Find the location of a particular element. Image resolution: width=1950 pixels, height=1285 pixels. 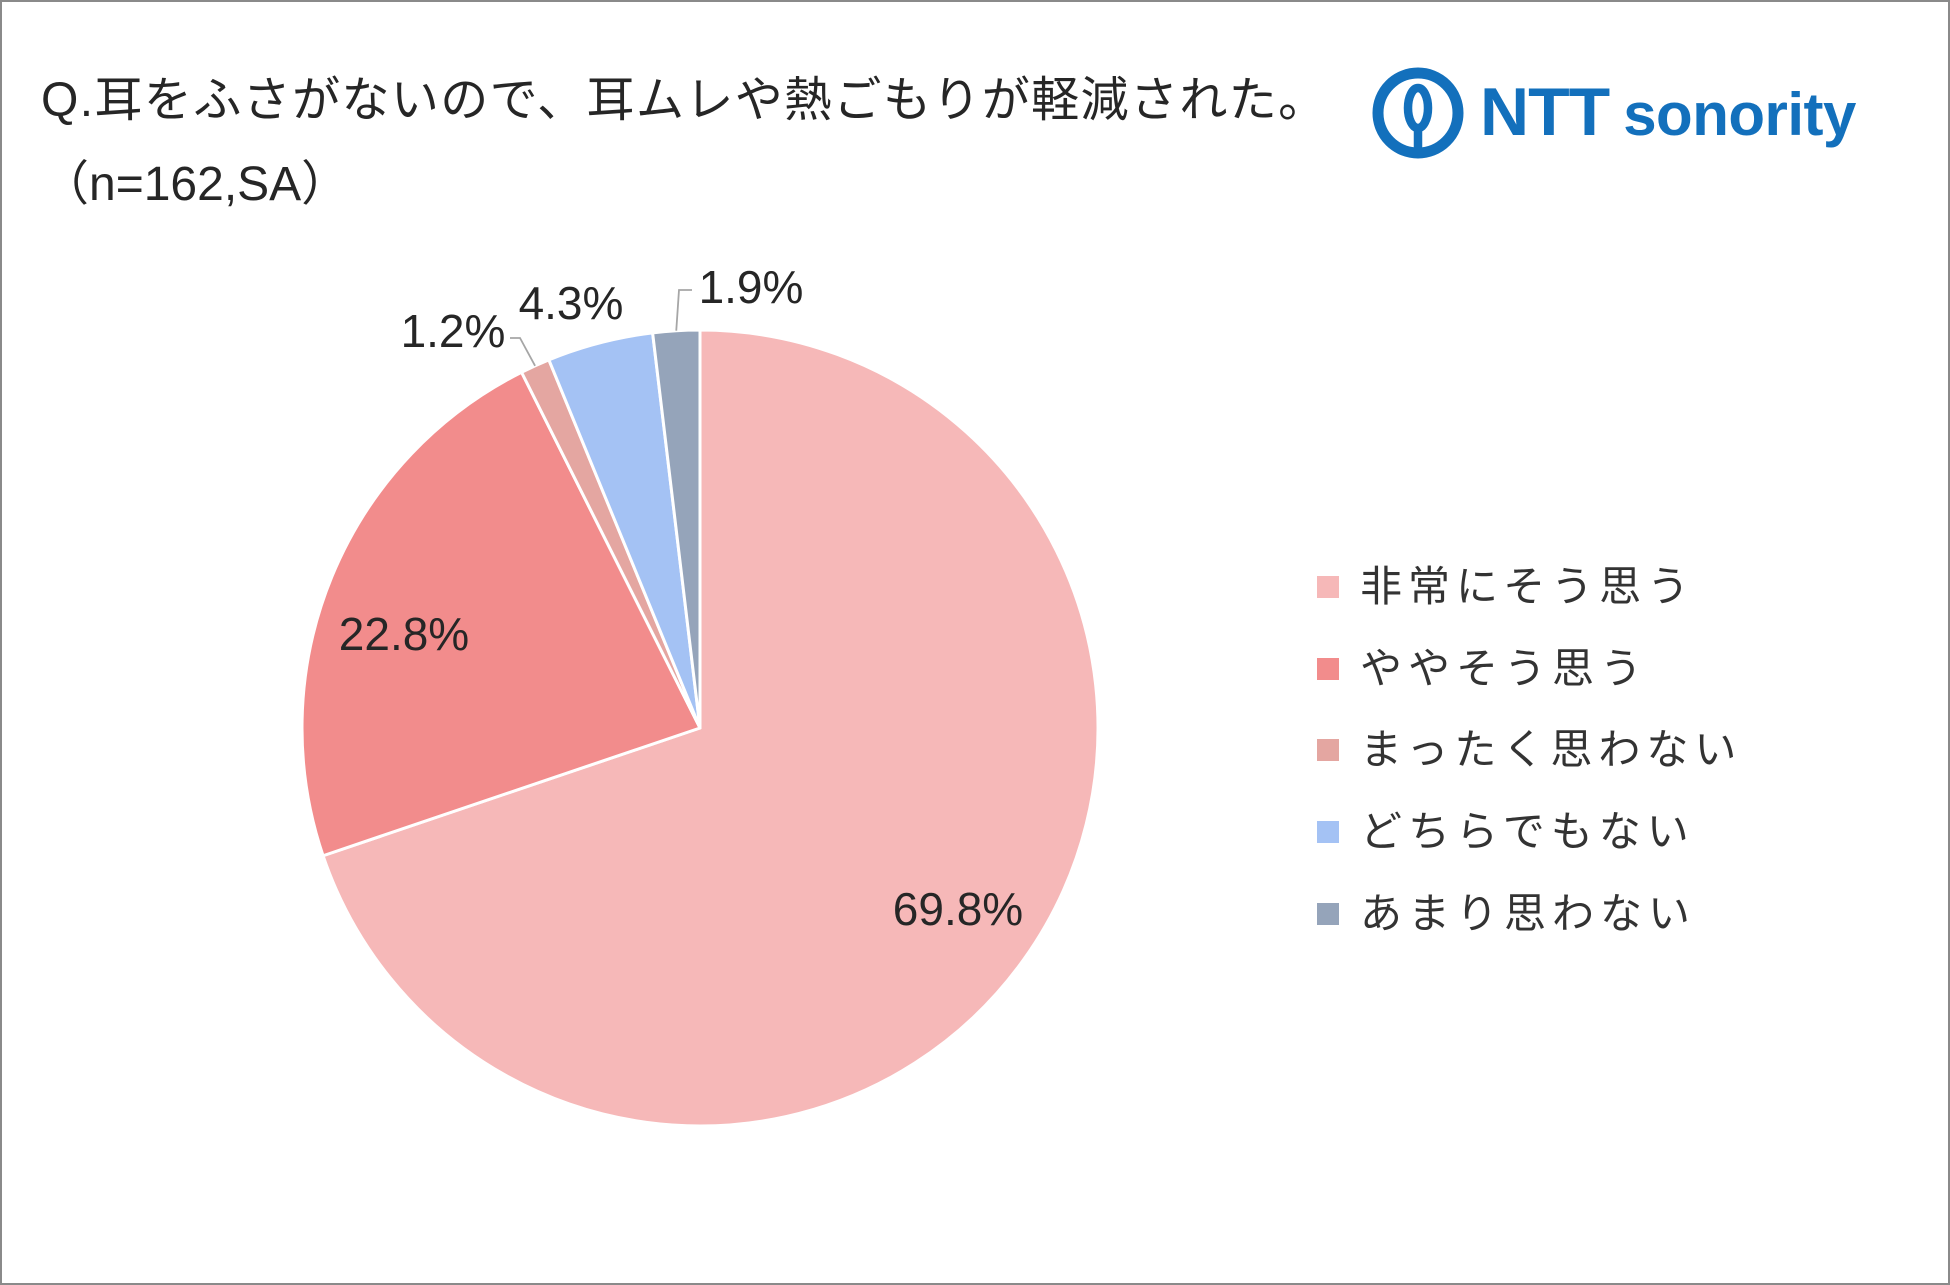

data-label-strongly-disagree: 1.2% is located at coordinates (453, 331).